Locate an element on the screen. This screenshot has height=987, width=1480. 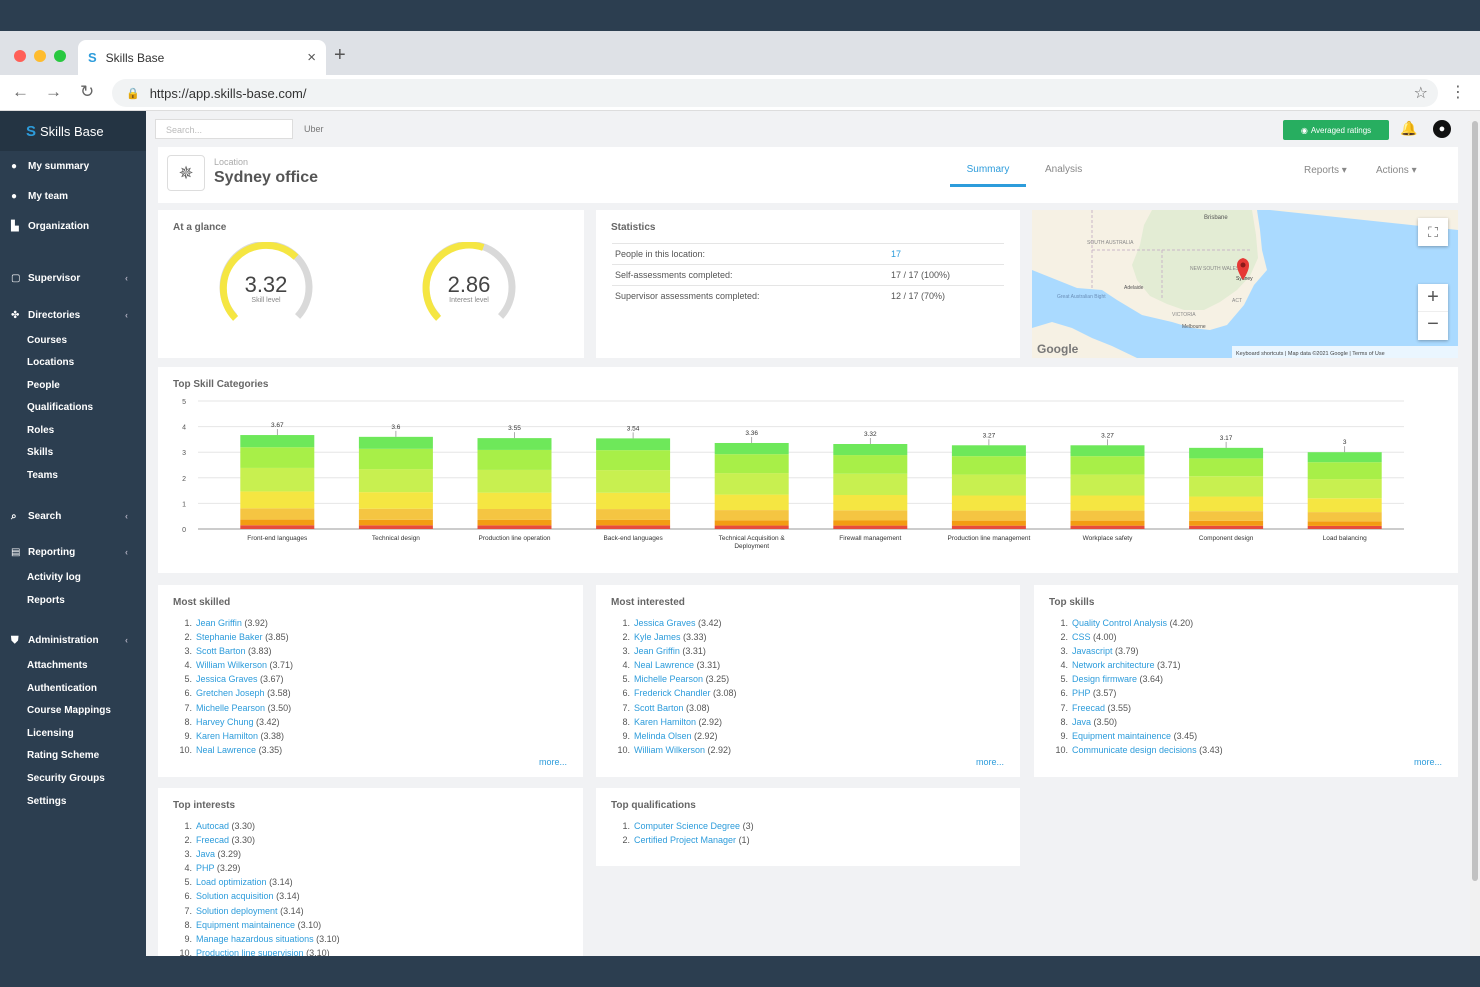
zoom-in-button: + is located at coordinates (1433, 298).